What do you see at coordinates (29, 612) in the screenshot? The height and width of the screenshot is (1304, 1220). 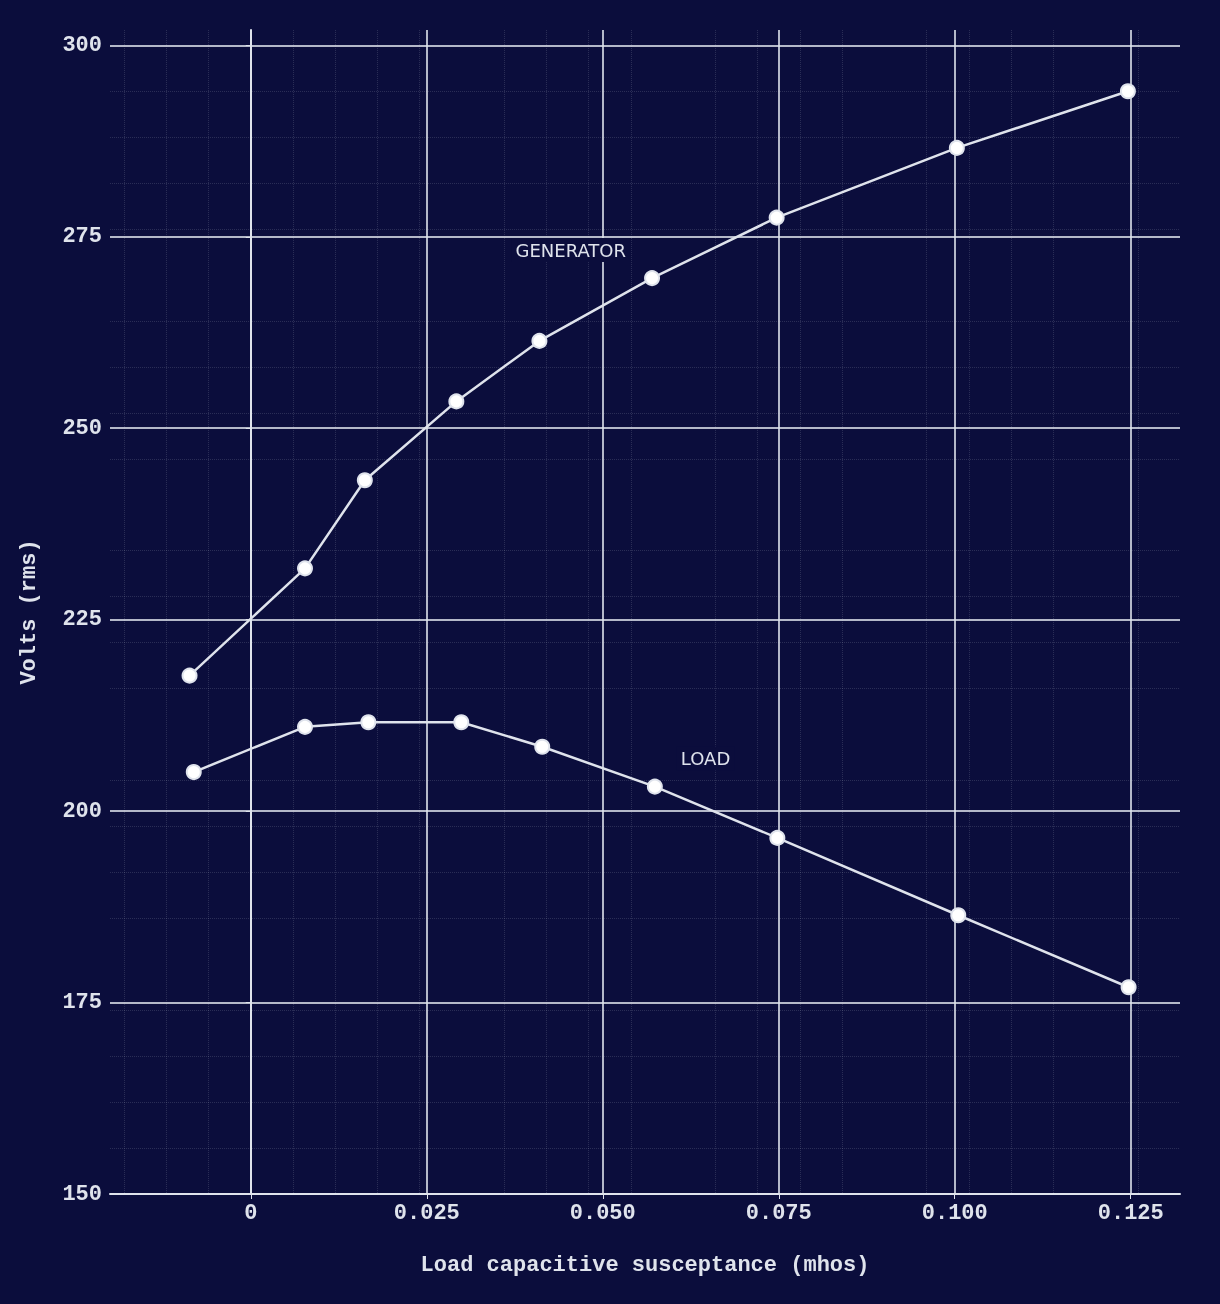 I see `y-axis-title: Volts (rms)` at bounding box center [29, 612].